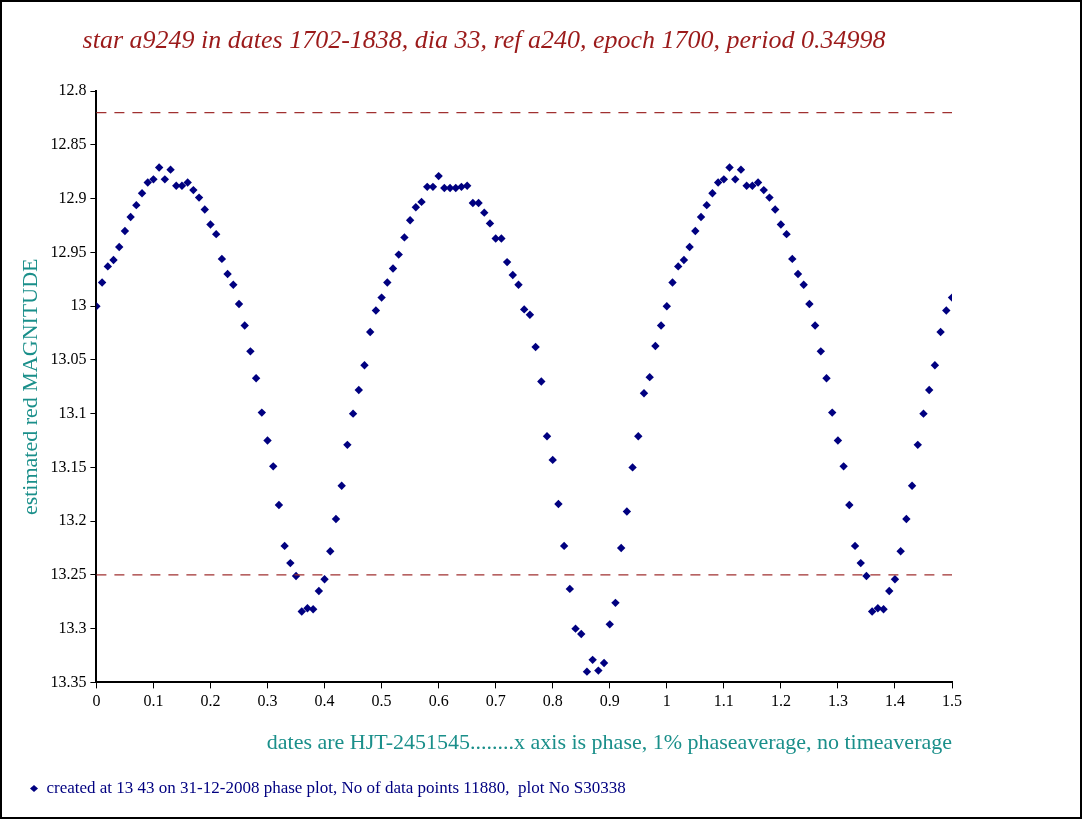 The image size is (1082, 819). Describe the element at coordinates (68, 466) in the screenshot. I see `y-tick-label: 13.15` at that location.